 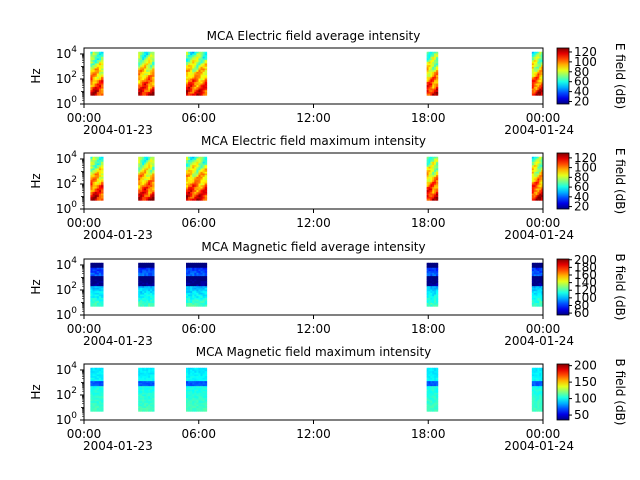 What do you see at coordinates (66, 183) in the screenshot?
I see `y-tick-label: 102` at bounding box center [66, 183].